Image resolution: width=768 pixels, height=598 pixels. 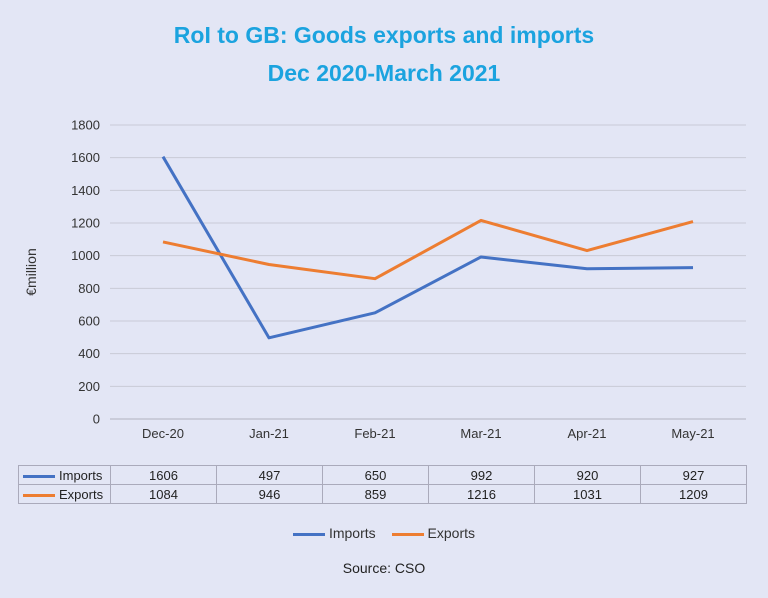 I want to click on x-tick-label: Apr-21, so click(x=586, y=433).